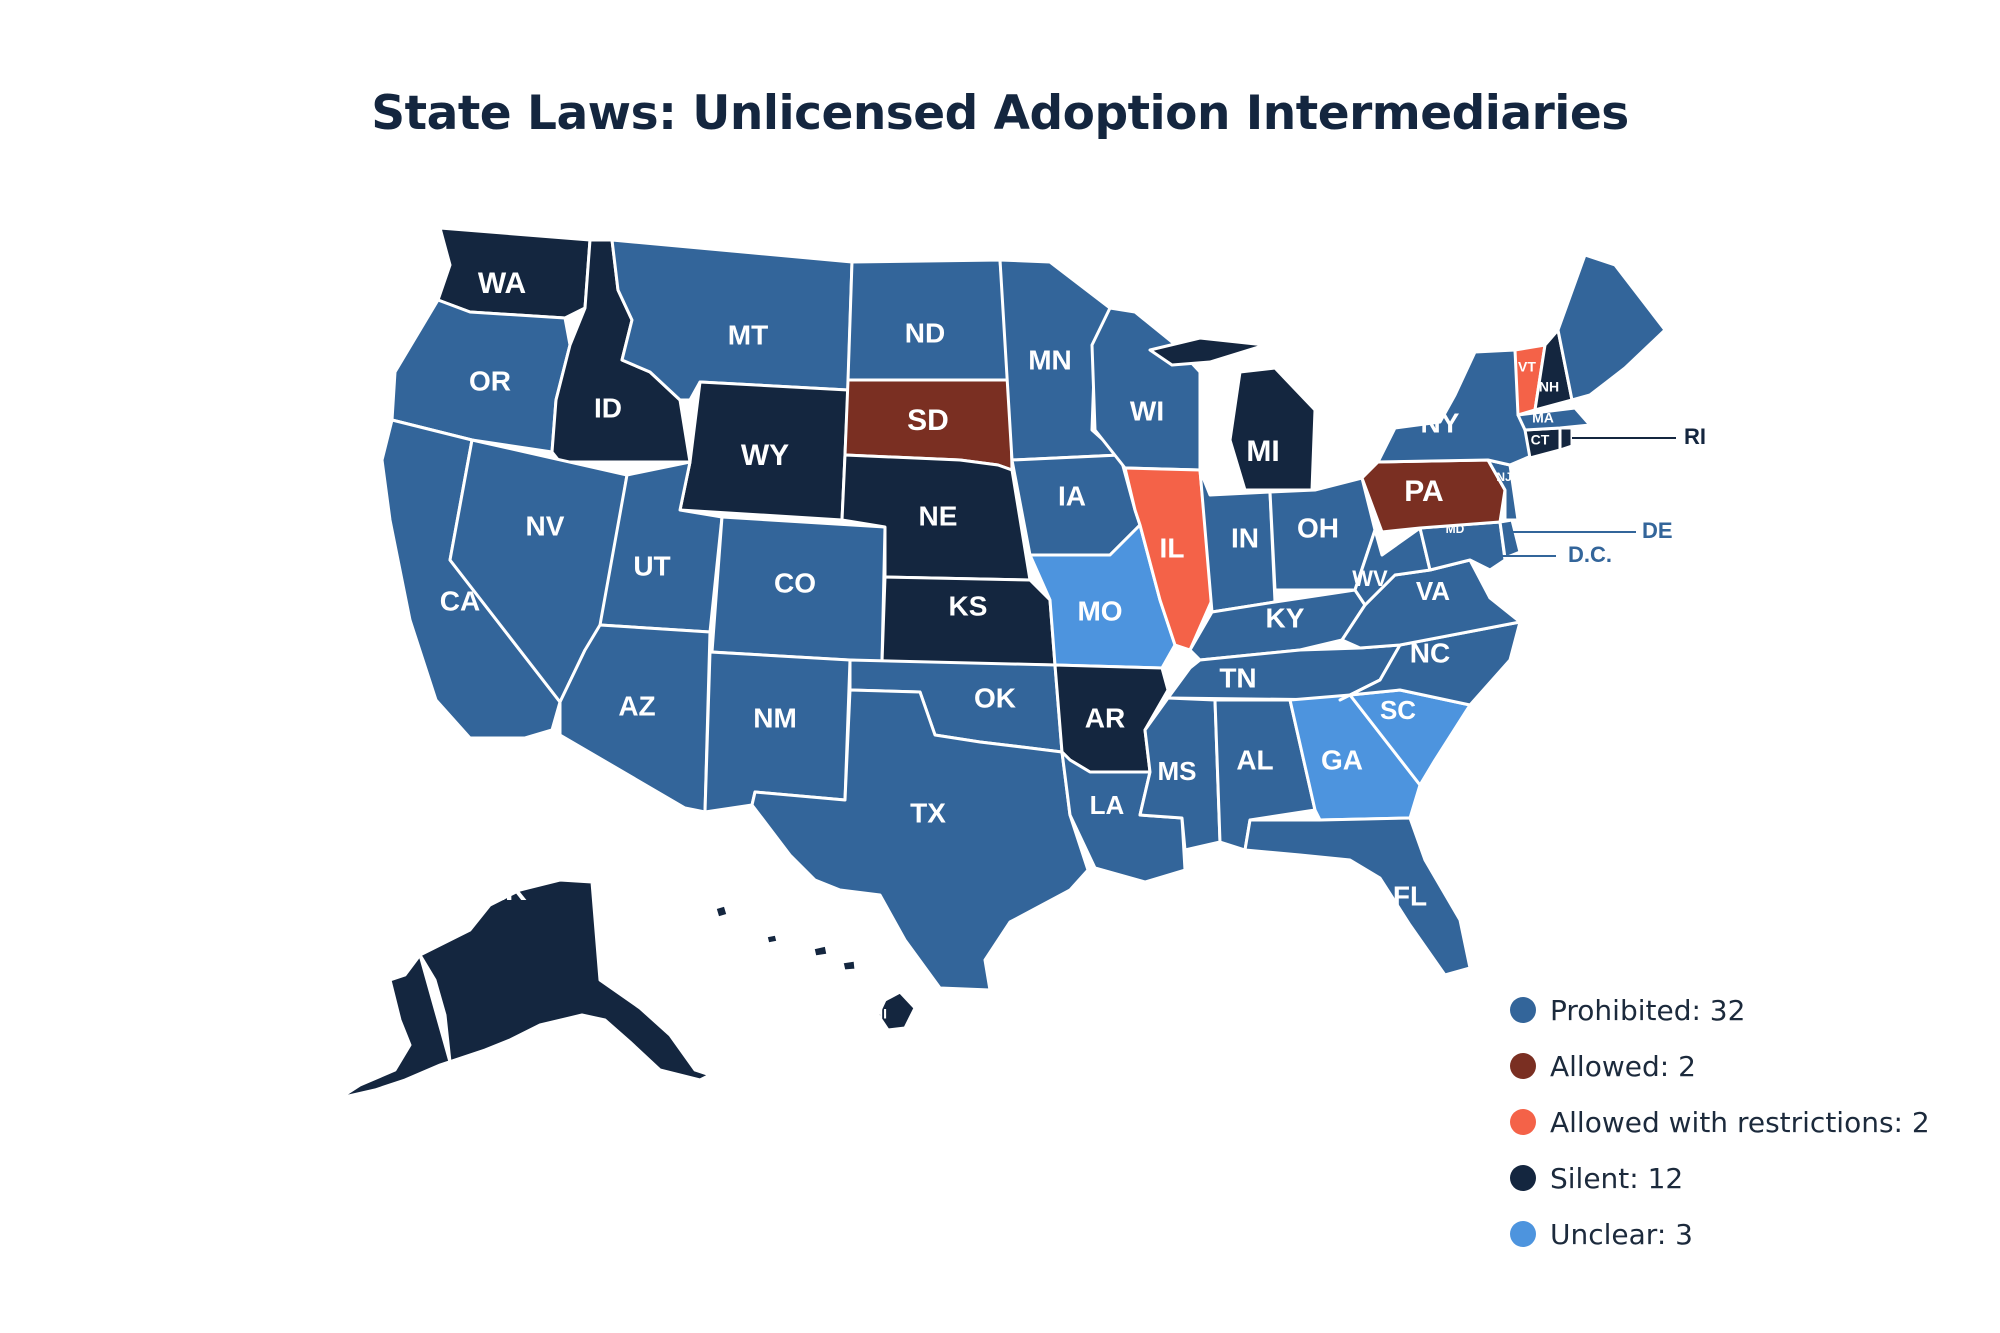 The height and width of the screenshot is (1333, 2000). Describe the element at coordinates (1623, 1066) in the screenshot. I see `legend-label: Allowed: 2` at that location.